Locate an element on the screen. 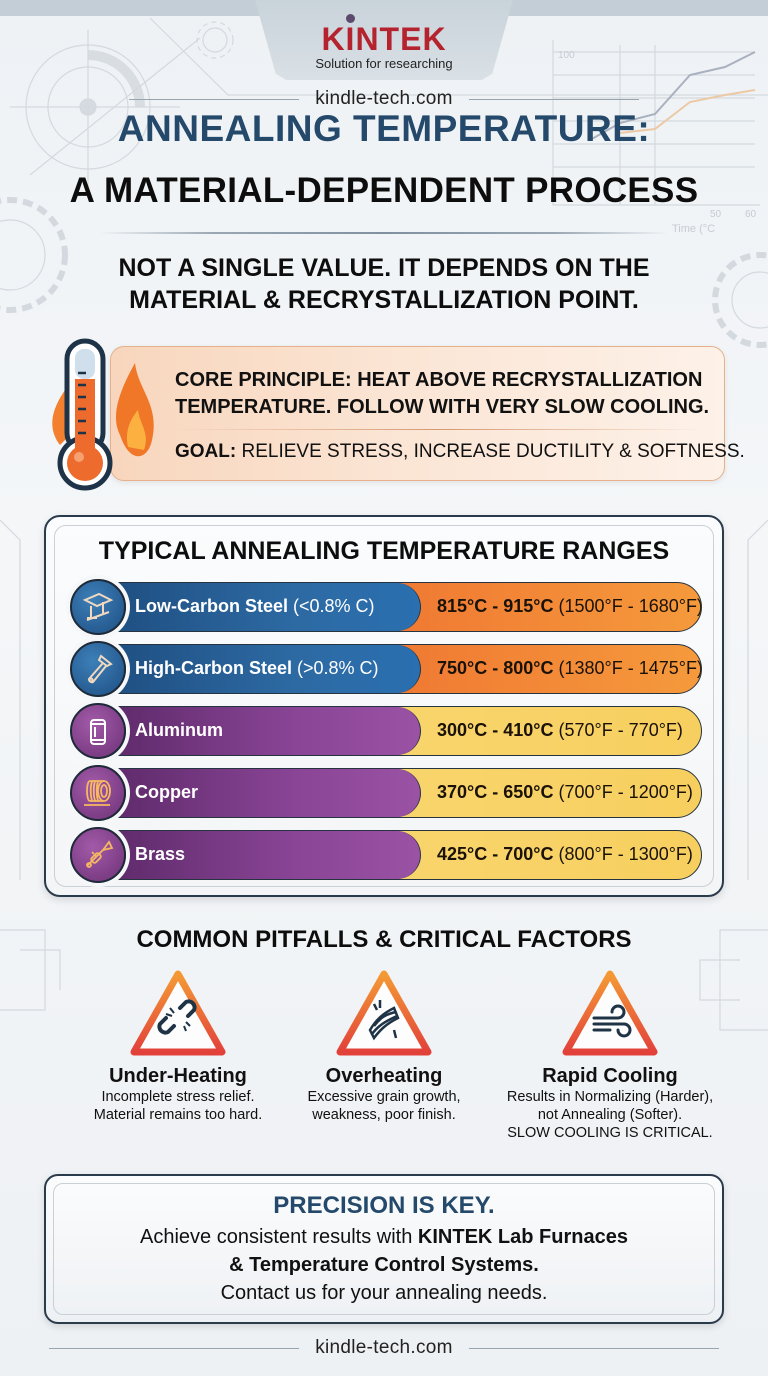 Image resolution: width=768 pixels, height=1376 pixels. core-divider is located at coordinates (437, 429).